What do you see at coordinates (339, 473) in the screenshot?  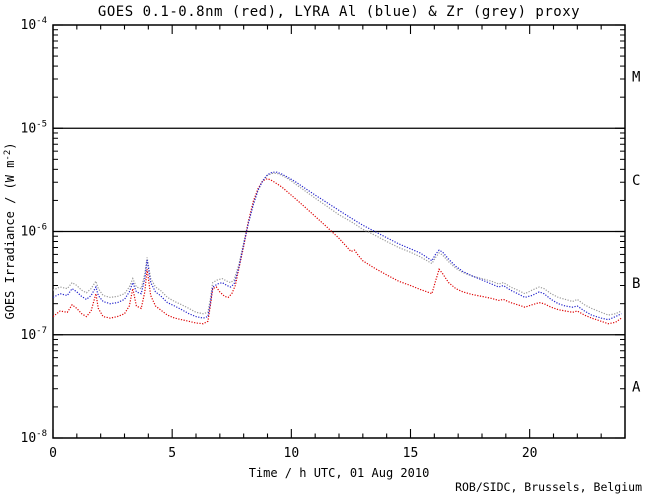 I see `x-axis-title: Time / h UTC, 01 Aug 2010` at bounding box center [339, 473].